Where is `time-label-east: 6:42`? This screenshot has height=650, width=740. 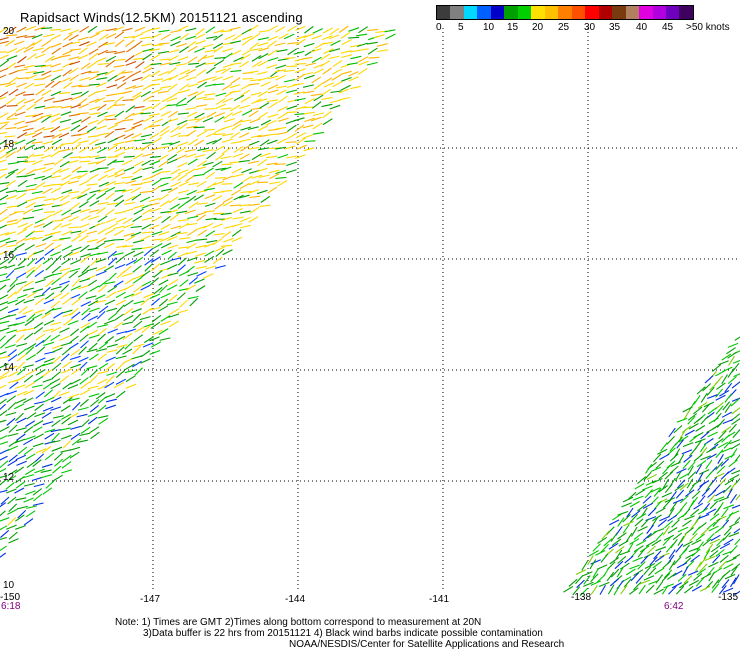
time-label-east: 6:42 is located at coordinates (674, 606).